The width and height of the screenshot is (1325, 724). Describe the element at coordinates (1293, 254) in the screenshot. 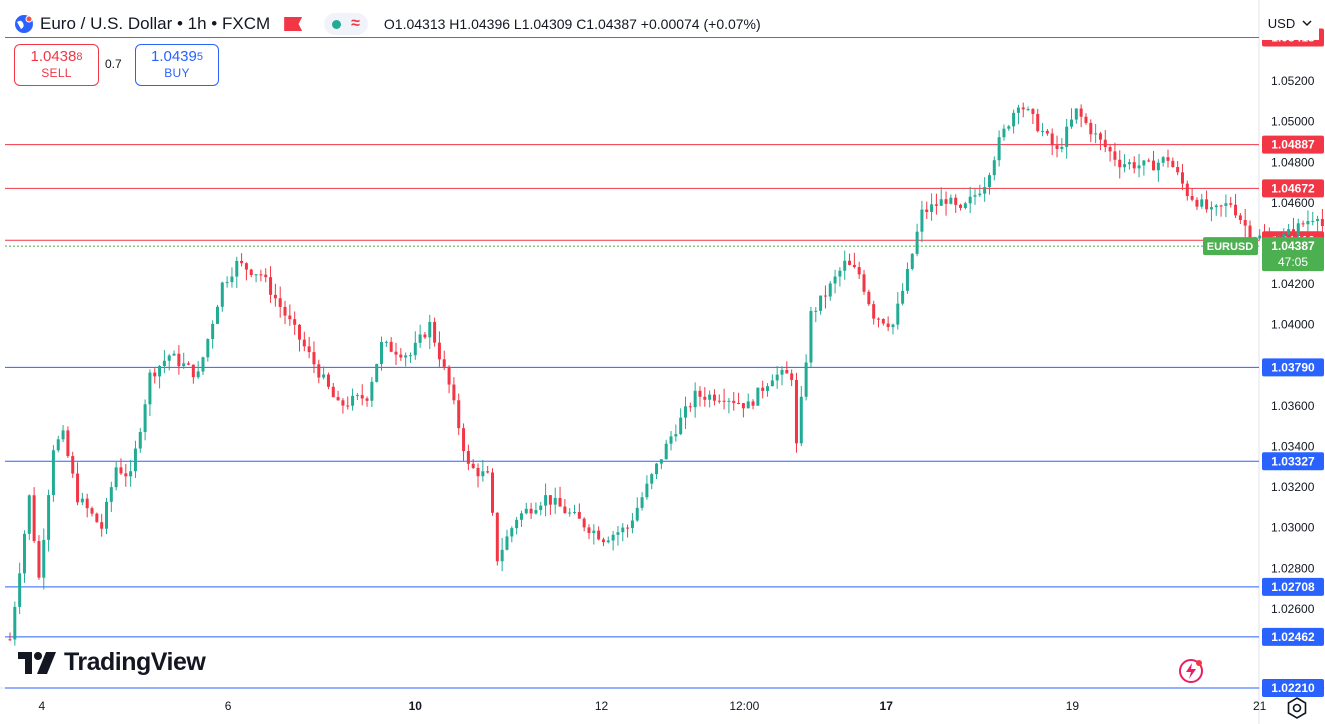

I see `last-price-tag` at that location.